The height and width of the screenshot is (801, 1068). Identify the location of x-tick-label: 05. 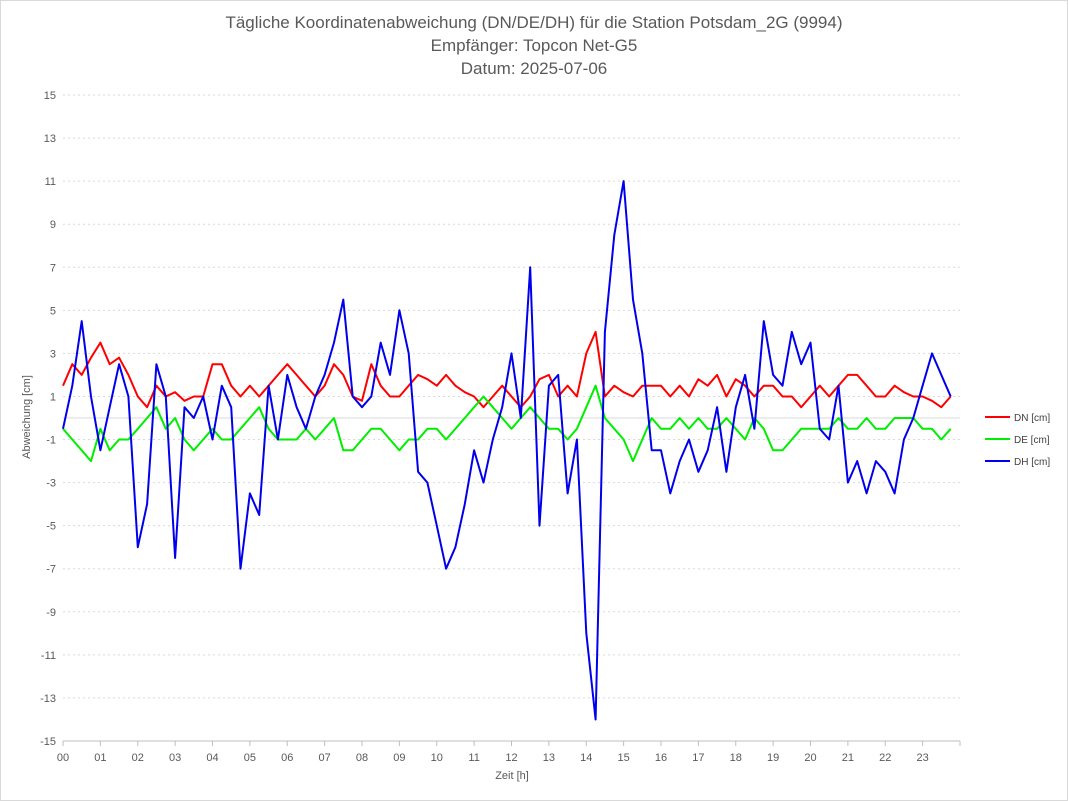
(250, 758).